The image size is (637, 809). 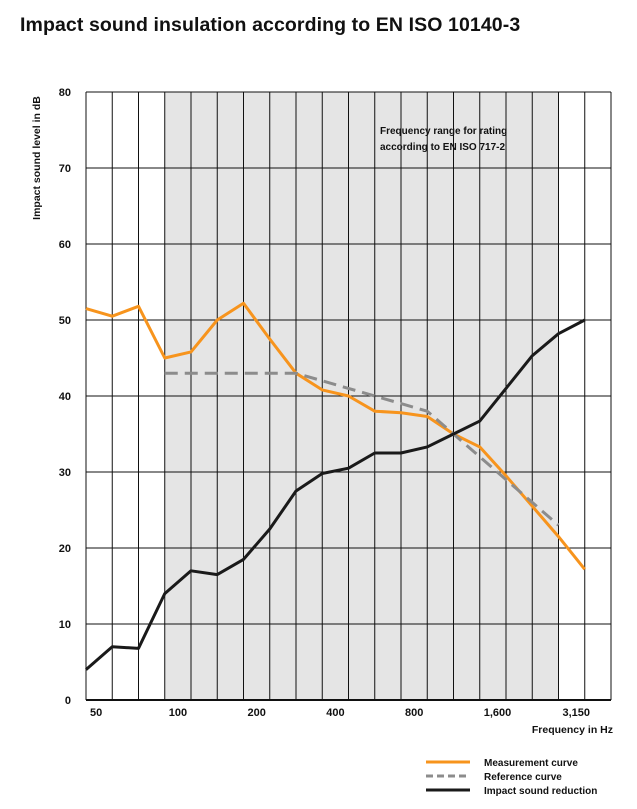 I want to click on y-axis-label: Impact sound level in dB, so click(x=37, y=158).